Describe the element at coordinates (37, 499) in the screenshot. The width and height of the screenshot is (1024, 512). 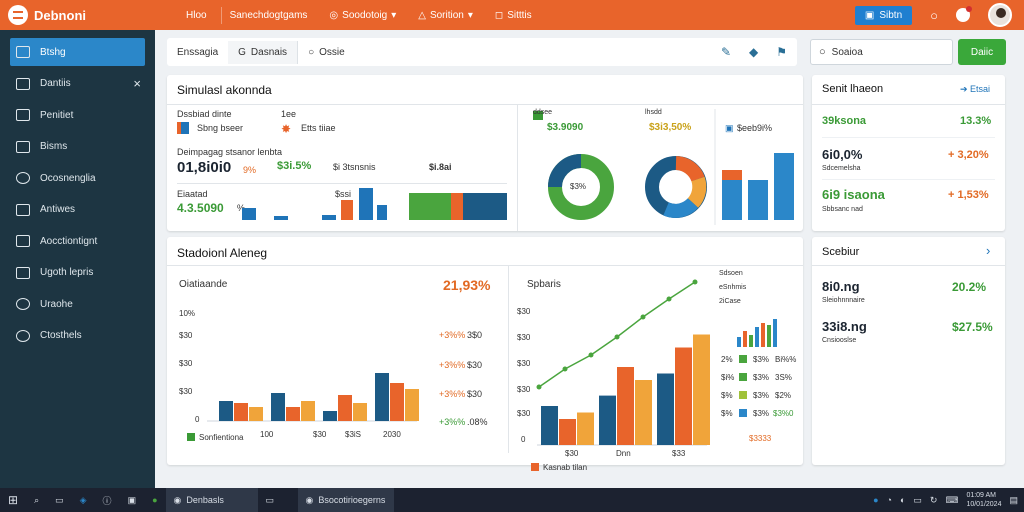
I see `search-icon: ⌕` at that location.